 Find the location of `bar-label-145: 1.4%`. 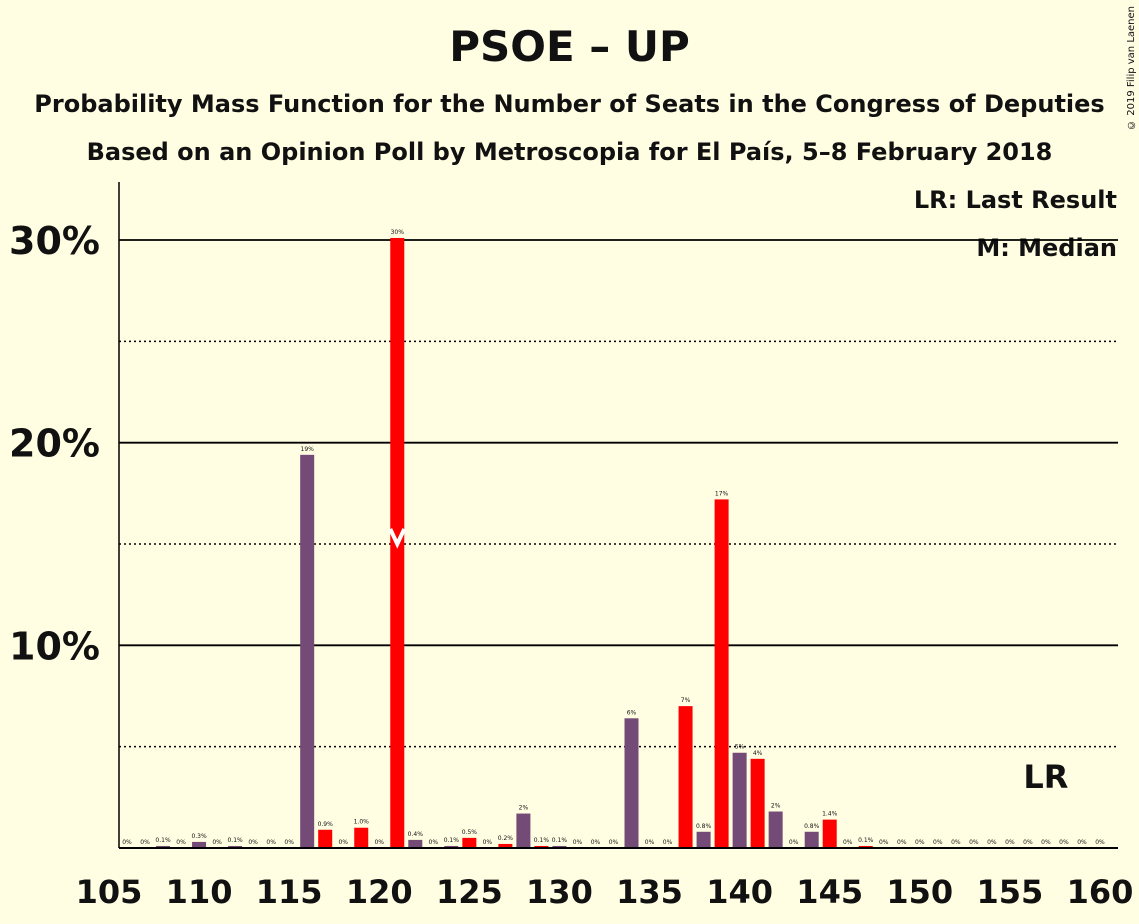

bar-label-145: 1.4% is located at coordinates (830, 814).